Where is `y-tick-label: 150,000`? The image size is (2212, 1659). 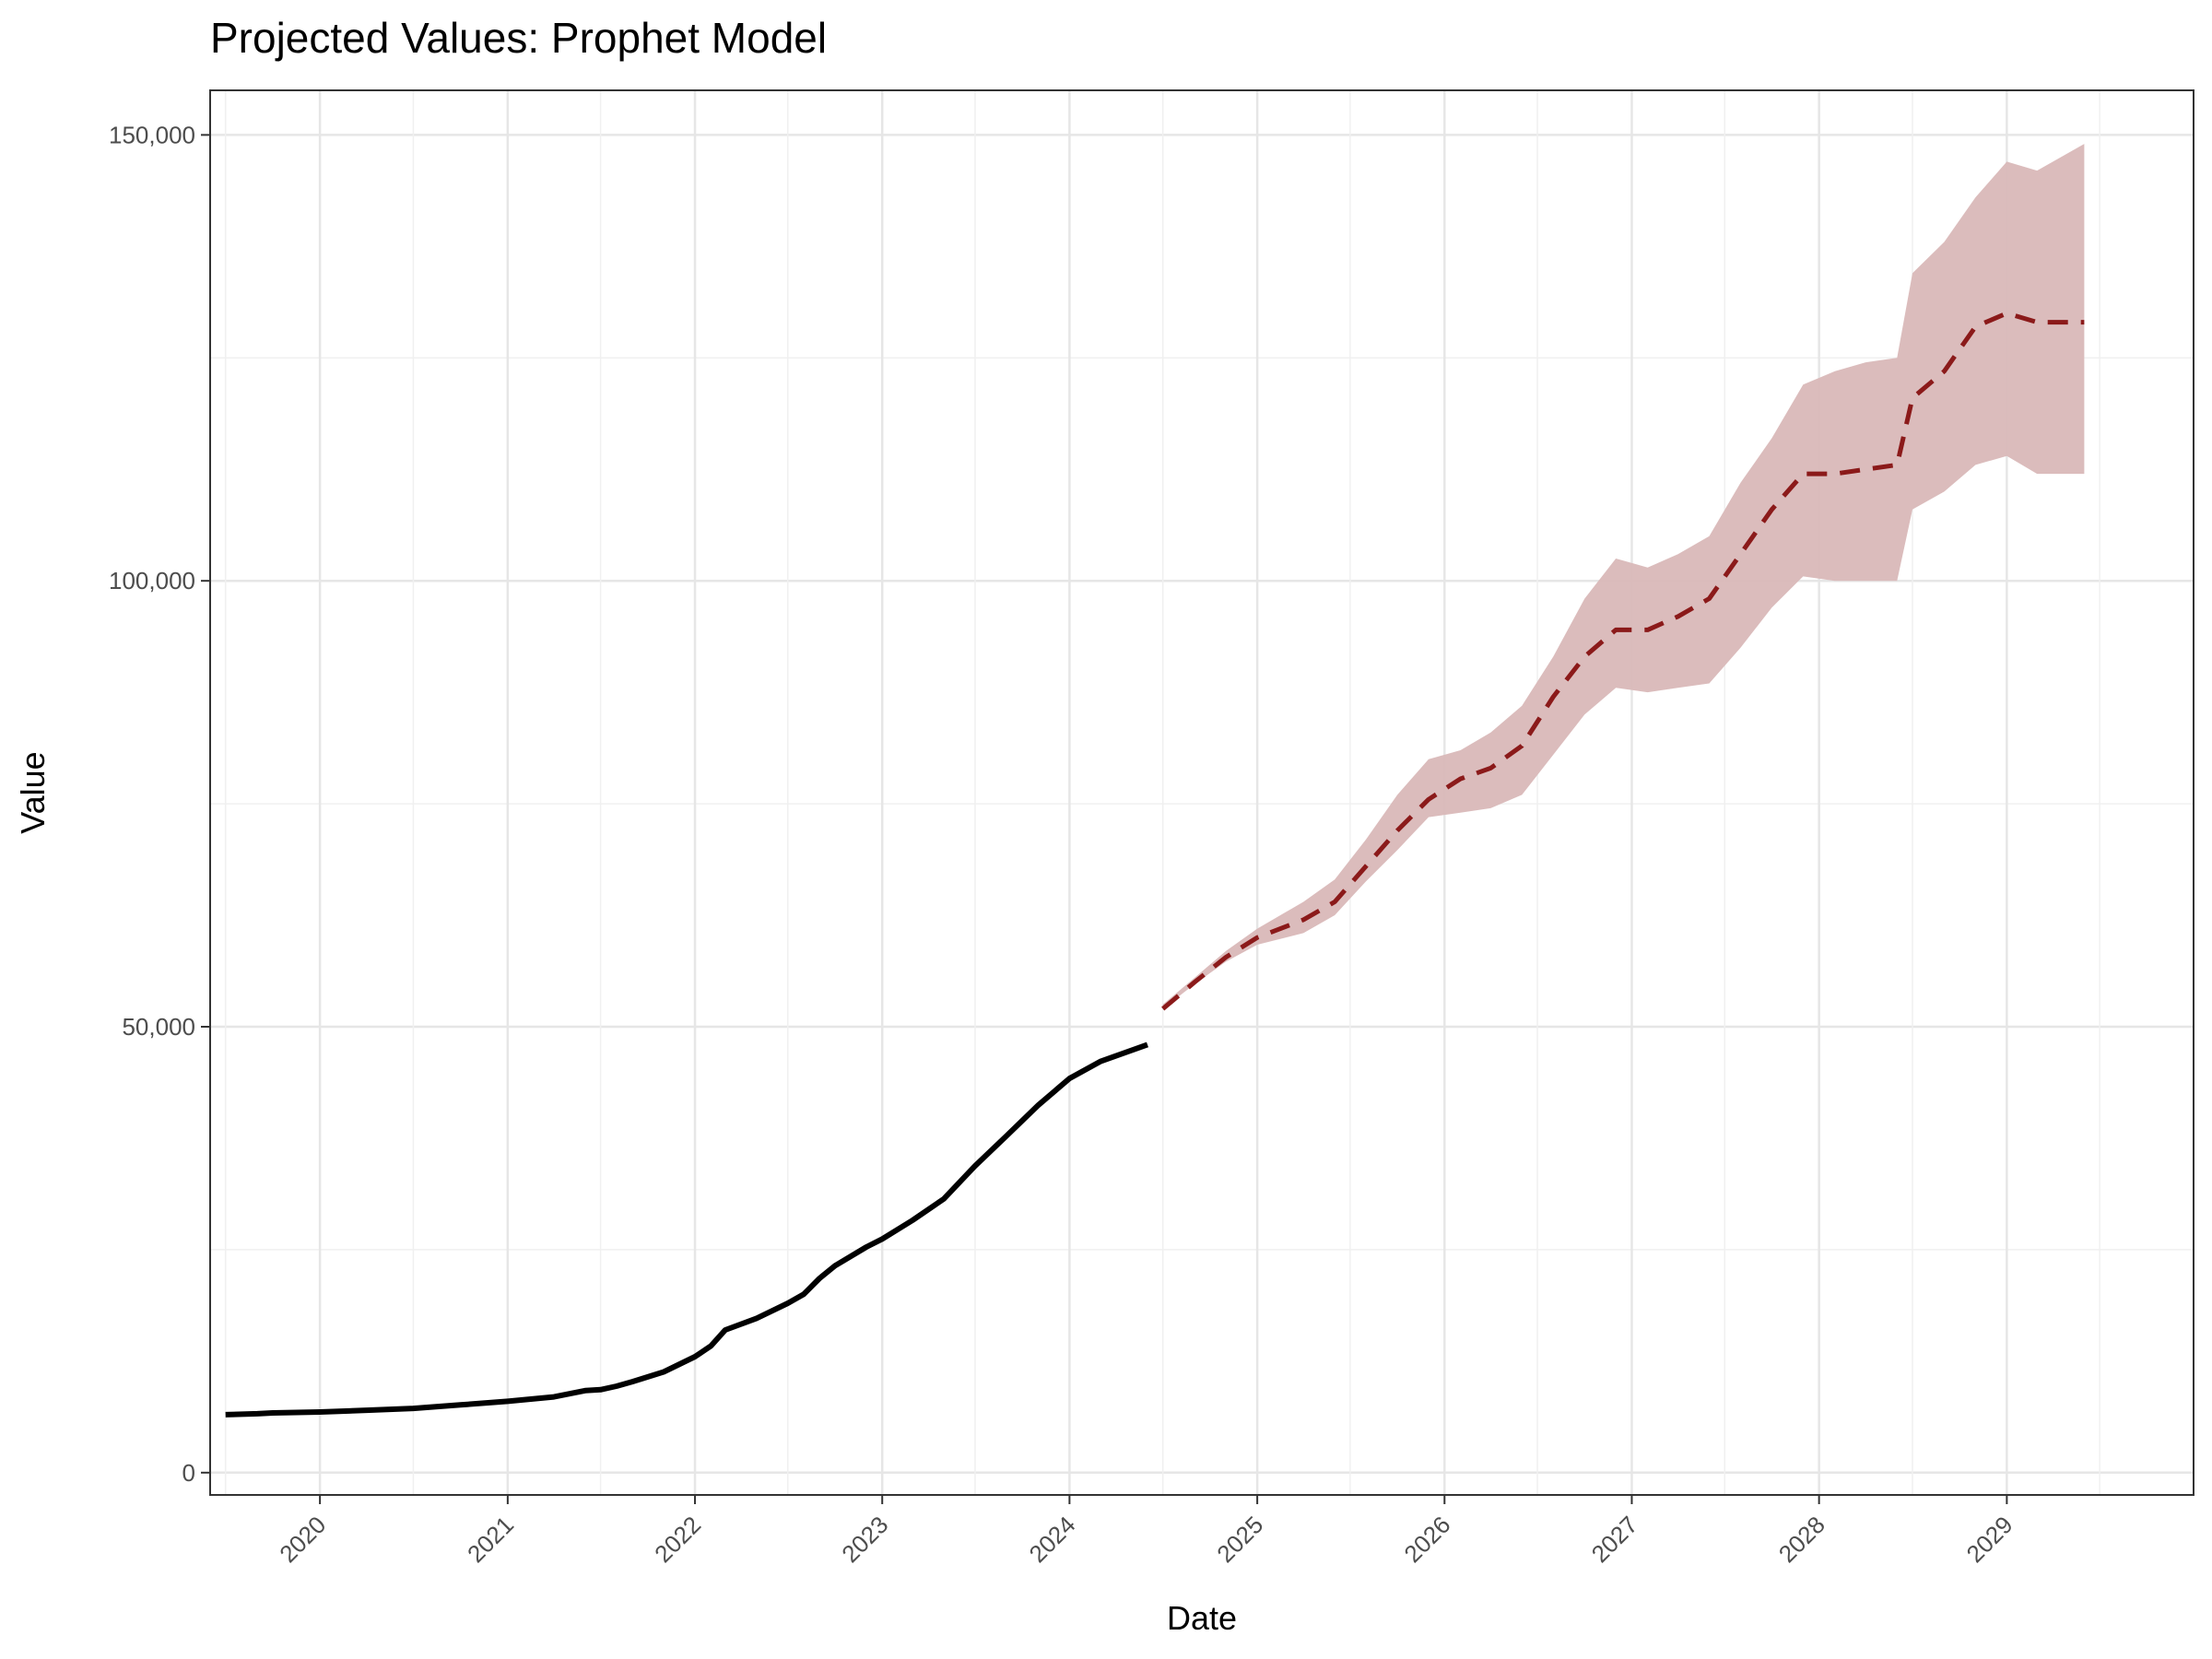 y-tick-label: 150,000 is located at coordinates (152, 134).